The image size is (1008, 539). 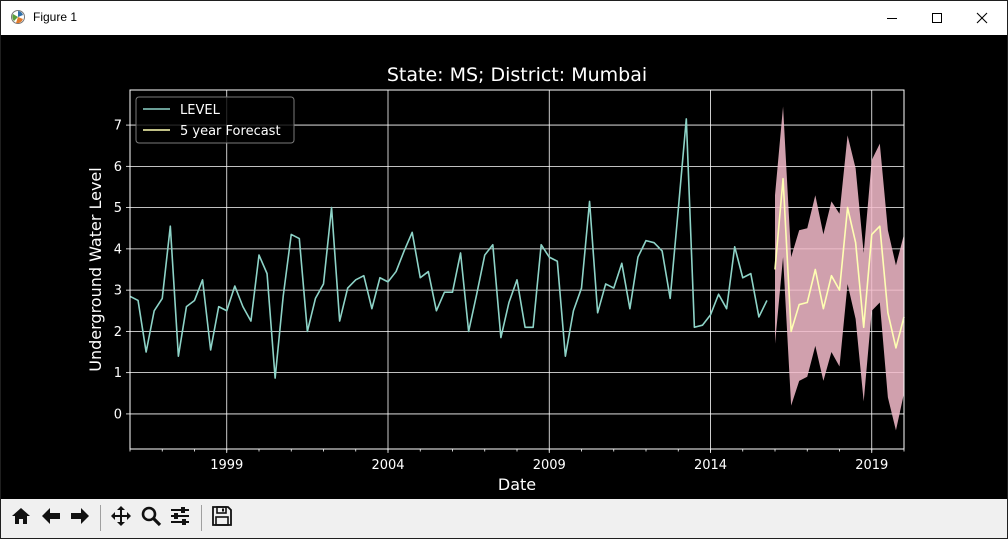 I want to click on back-button, so click(x=51, y=518).